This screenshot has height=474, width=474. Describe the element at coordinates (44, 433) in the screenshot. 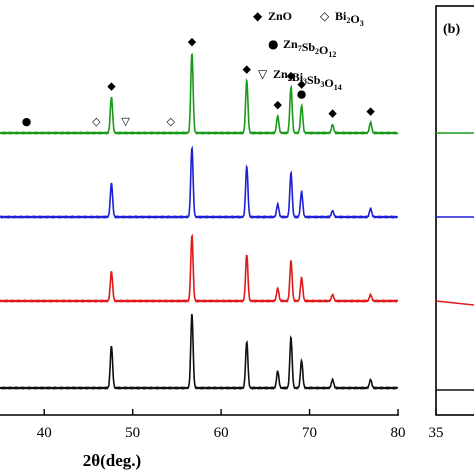

I see `x-tick-label: 40` at that location.